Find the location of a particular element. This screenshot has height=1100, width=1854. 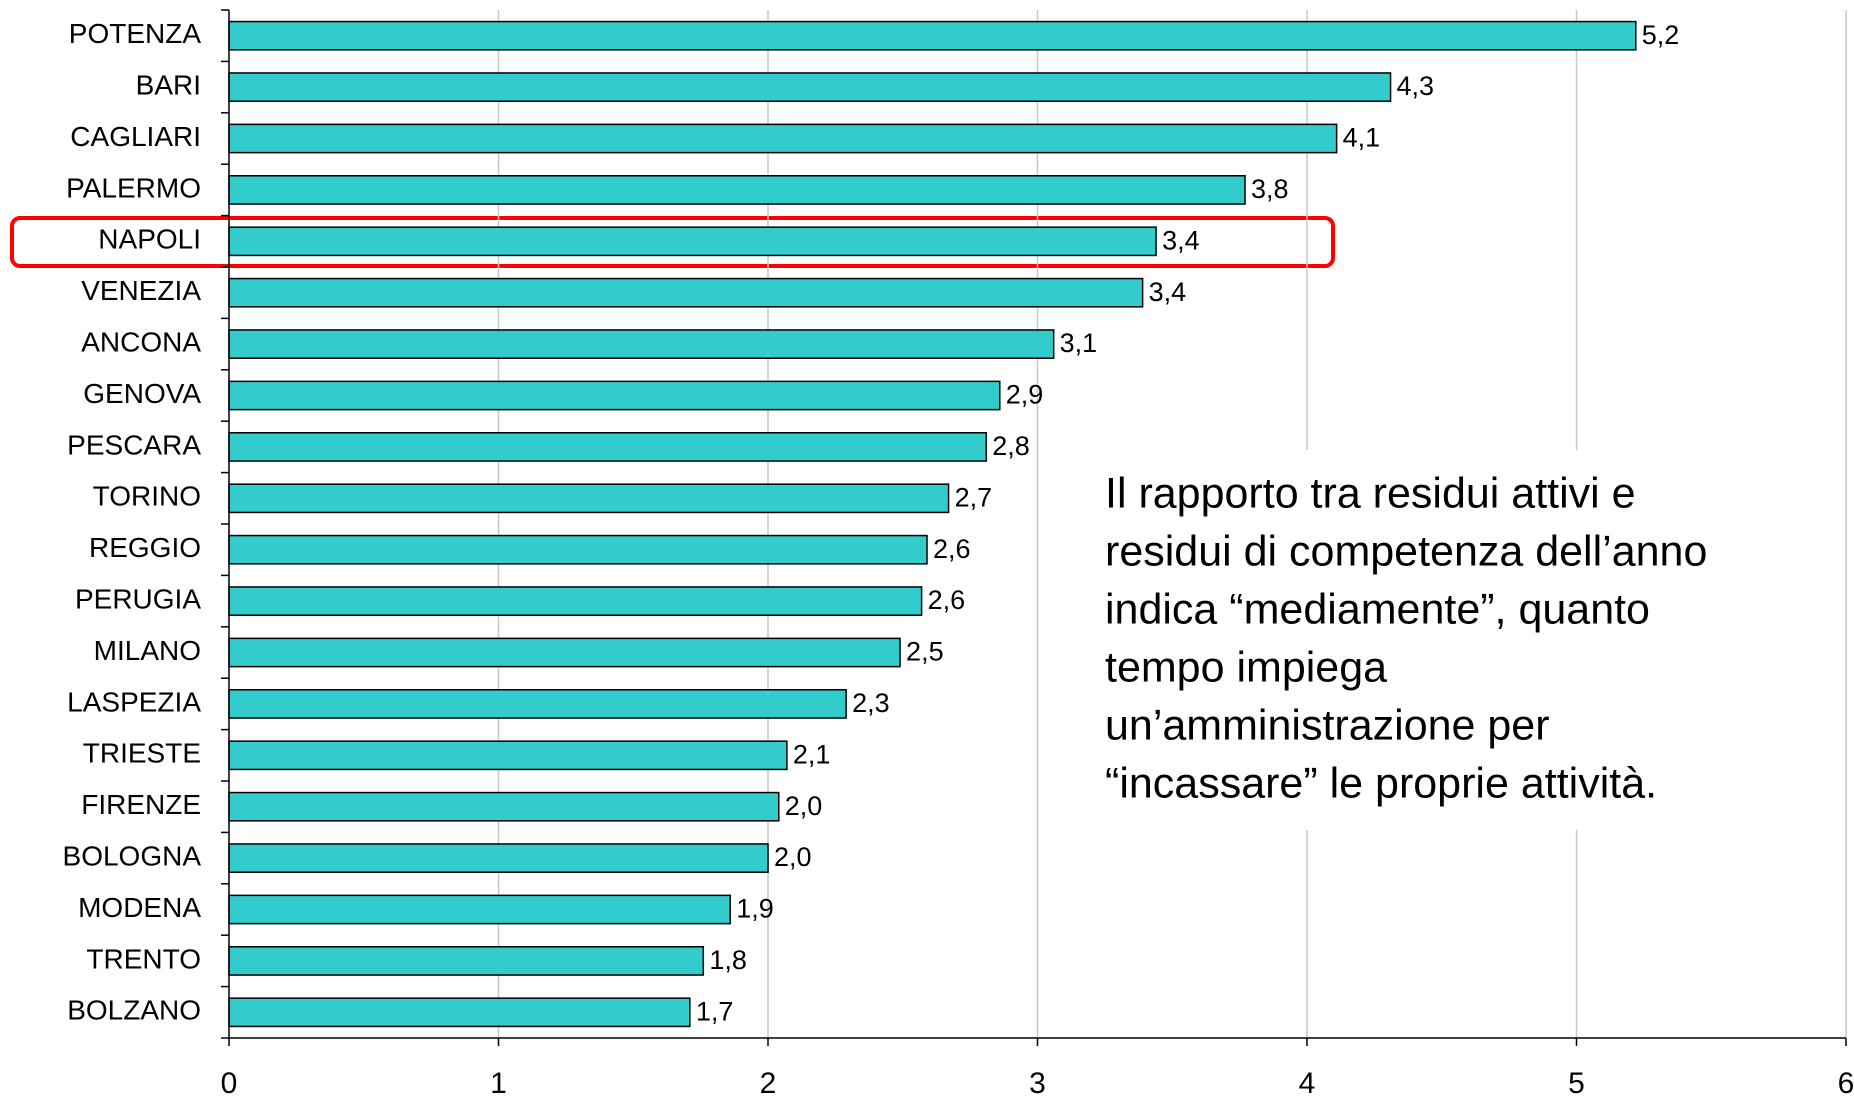

y-tick-label: BOLOGNA is located at coordinates (132, 855).